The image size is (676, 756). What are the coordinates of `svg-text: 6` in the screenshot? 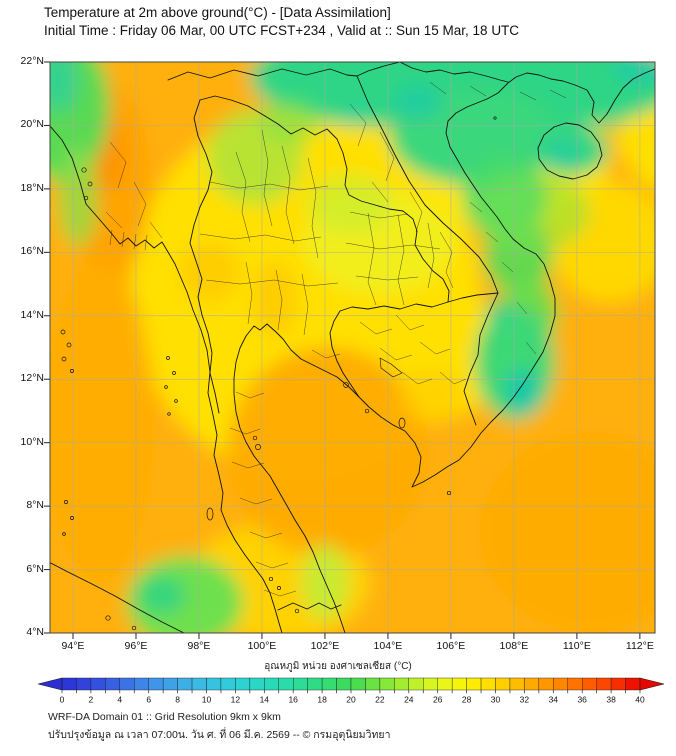 It's located at (148, 700).